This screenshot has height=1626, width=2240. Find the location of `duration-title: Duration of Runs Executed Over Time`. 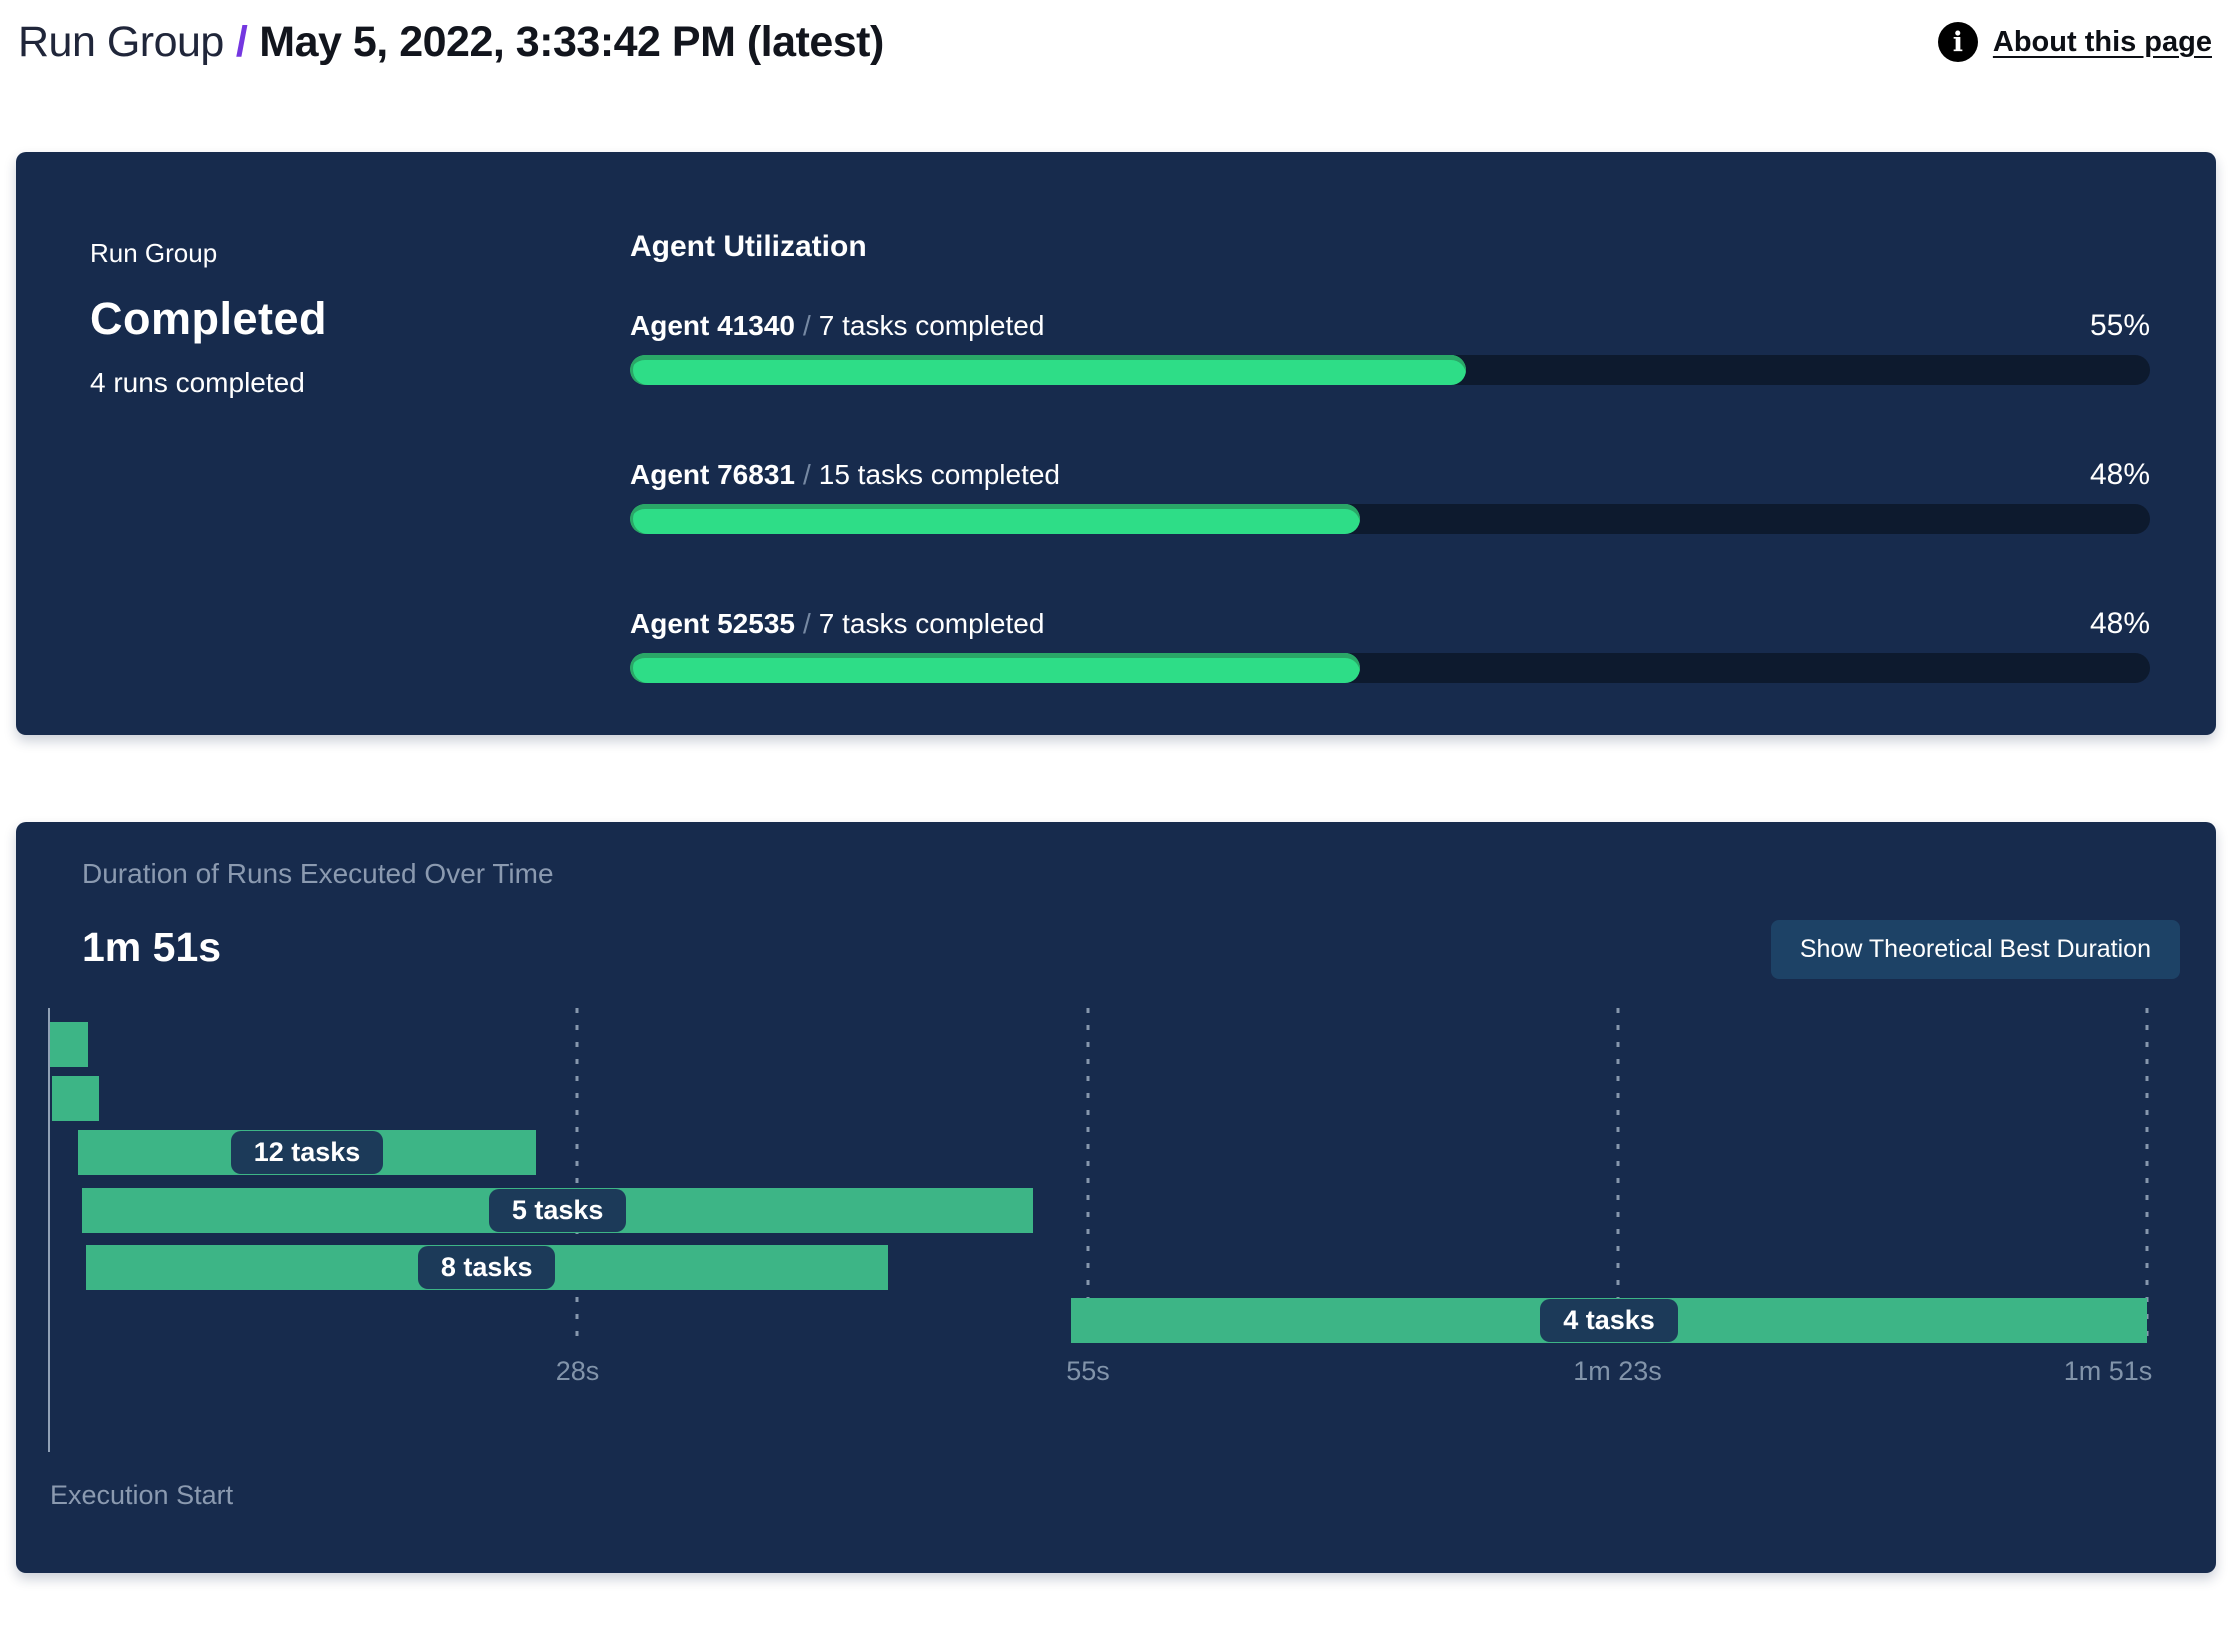

duration-title: Duration of Runs Executed Over Time is located at coordinates (318, 873).